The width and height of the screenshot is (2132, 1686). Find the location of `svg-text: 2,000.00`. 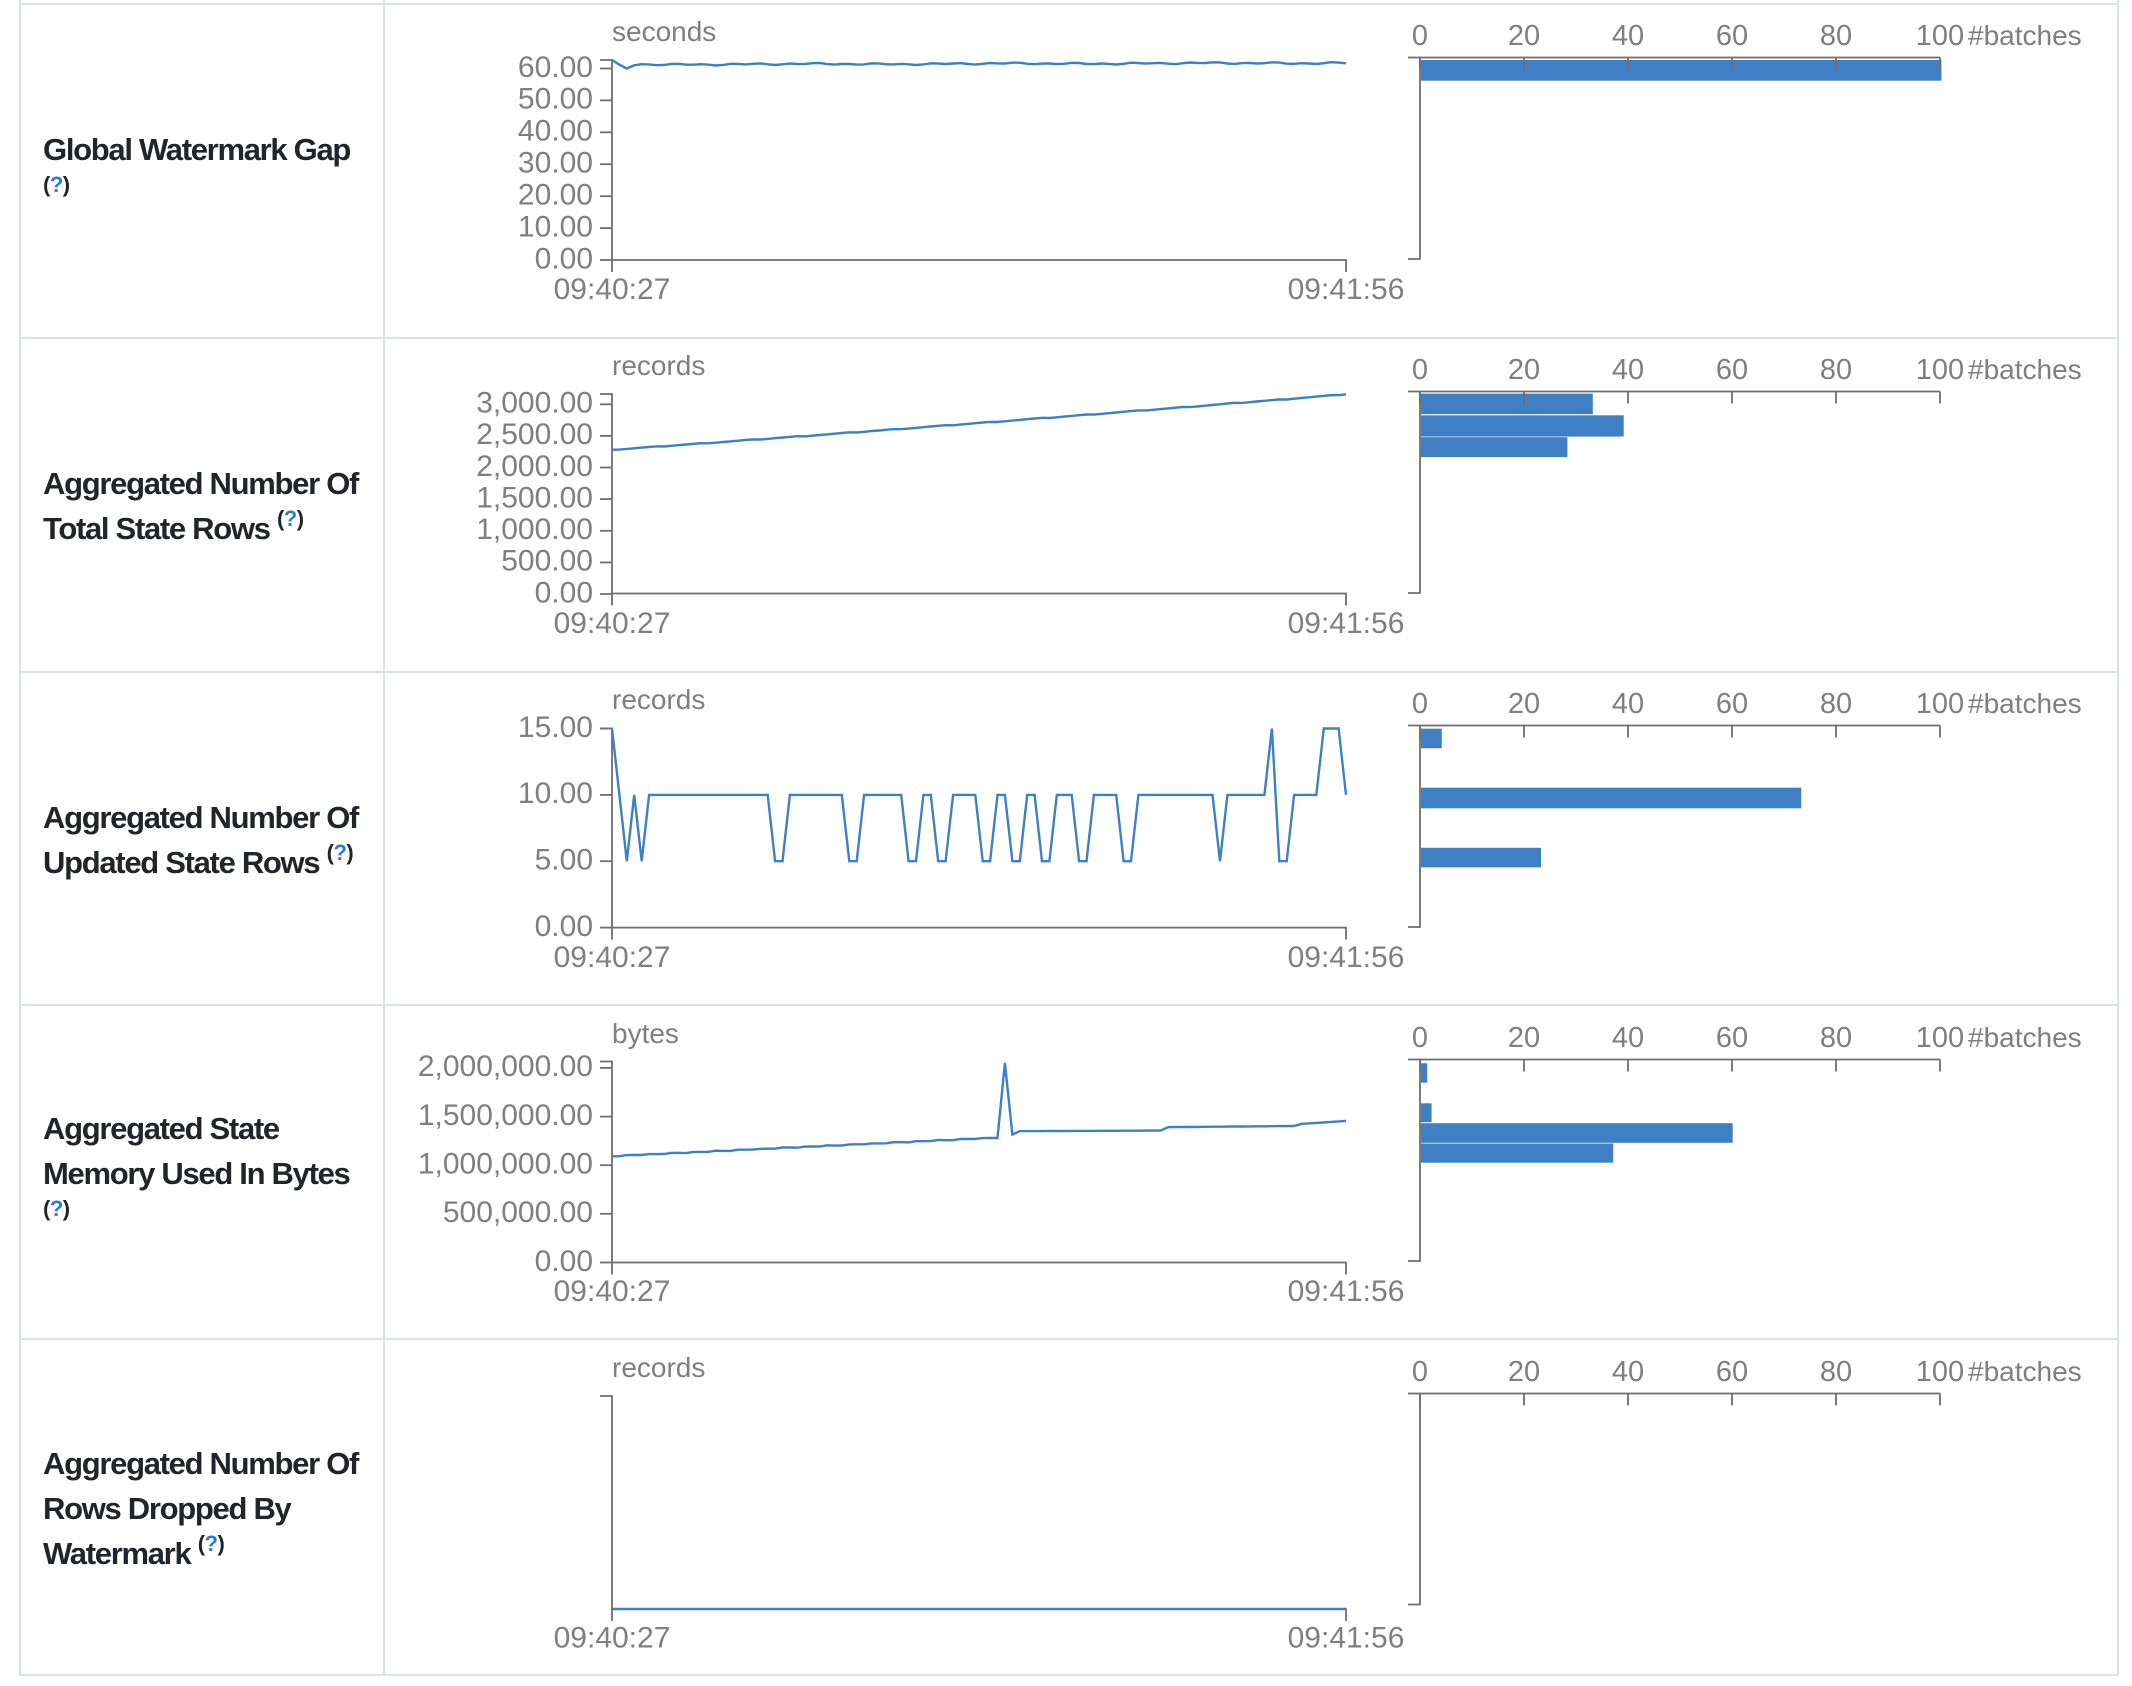

svg-text: 2,000.00 is located at coordinates (534, 466).